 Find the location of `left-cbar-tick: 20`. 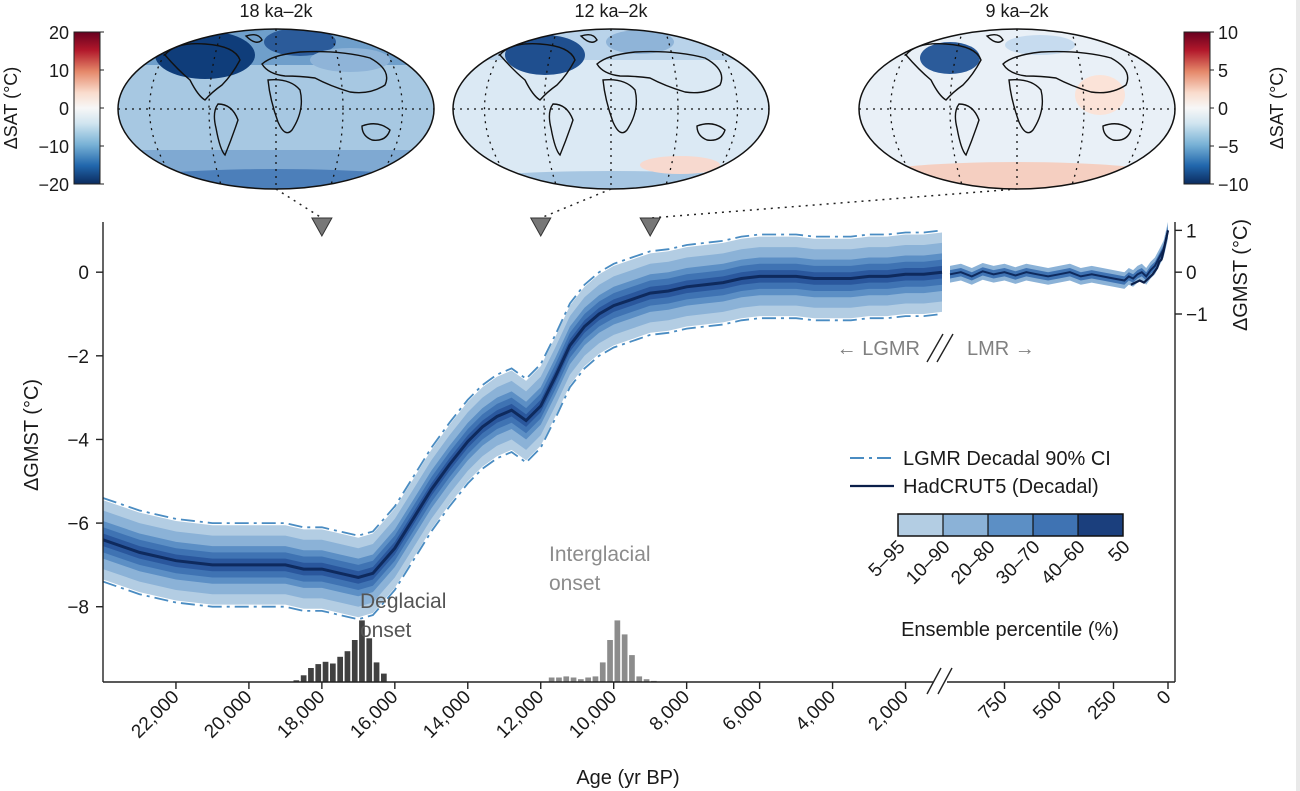

left-cbar-tick: 20 is located at coordinates (59, 33).